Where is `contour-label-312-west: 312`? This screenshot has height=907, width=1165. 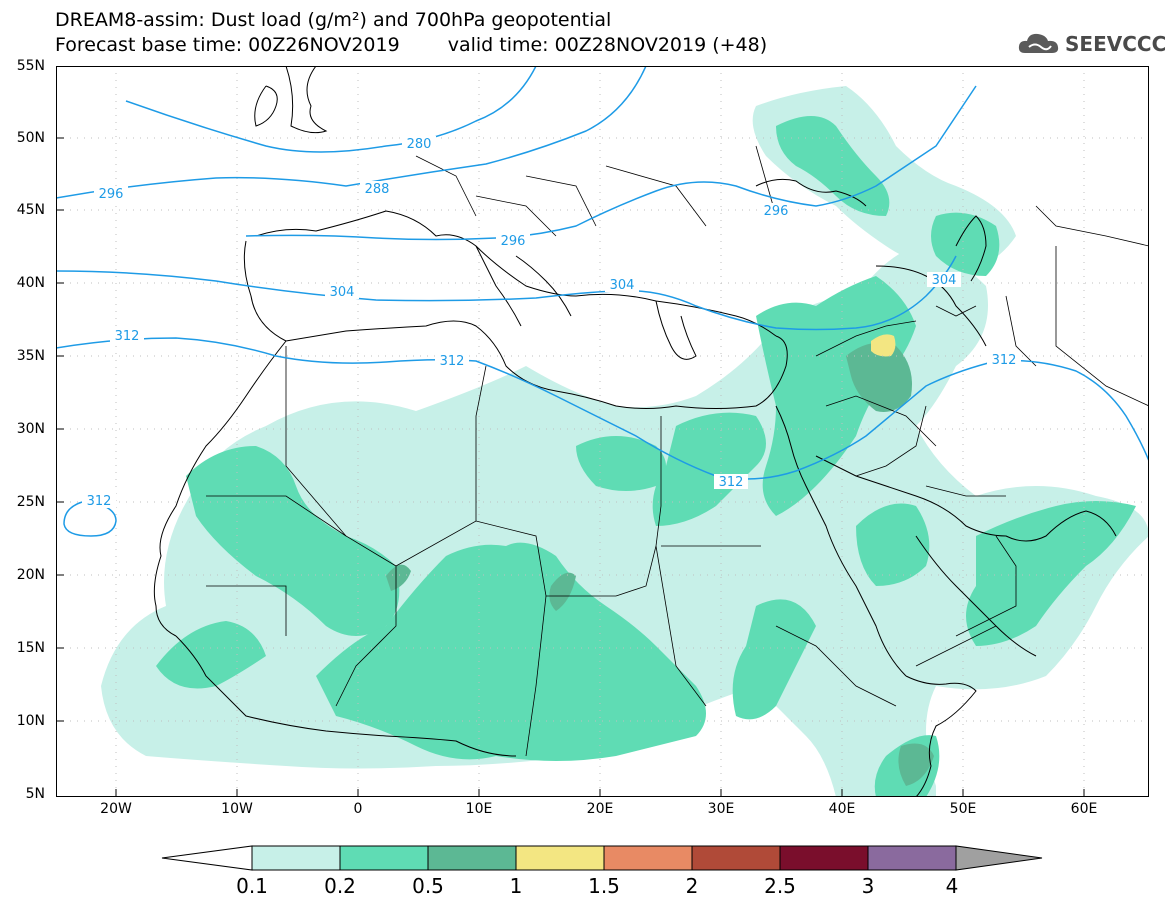
contour-label-312-west: 312 is located at coordinates (127, 336).